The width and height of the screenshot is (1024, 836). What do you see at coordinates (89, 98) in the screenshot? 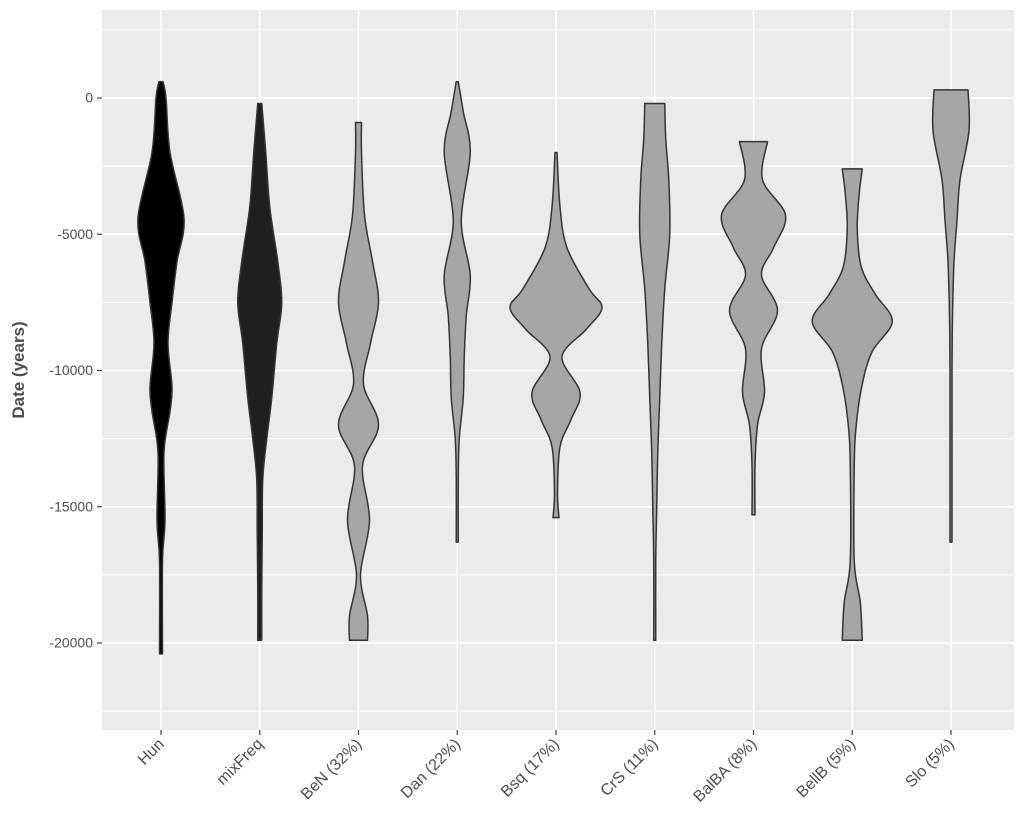
I see `y-tick-label: 0` at bounding box center [89, 98].